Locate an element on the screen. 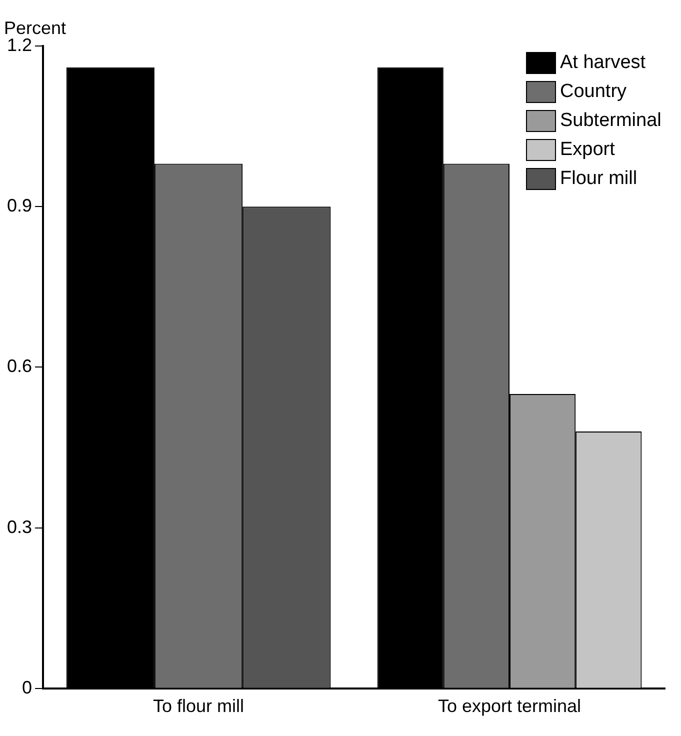 The width and height of the screenshot is (681, 736). legend-label: Export is located at coordinates (587, 149).